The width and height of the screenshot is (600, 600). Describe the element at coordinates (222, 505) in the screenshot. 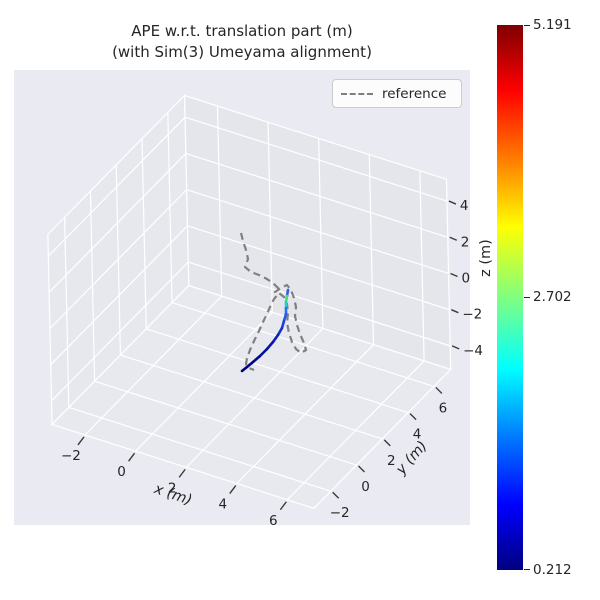

I see `x-tick-label: 4` at that location.